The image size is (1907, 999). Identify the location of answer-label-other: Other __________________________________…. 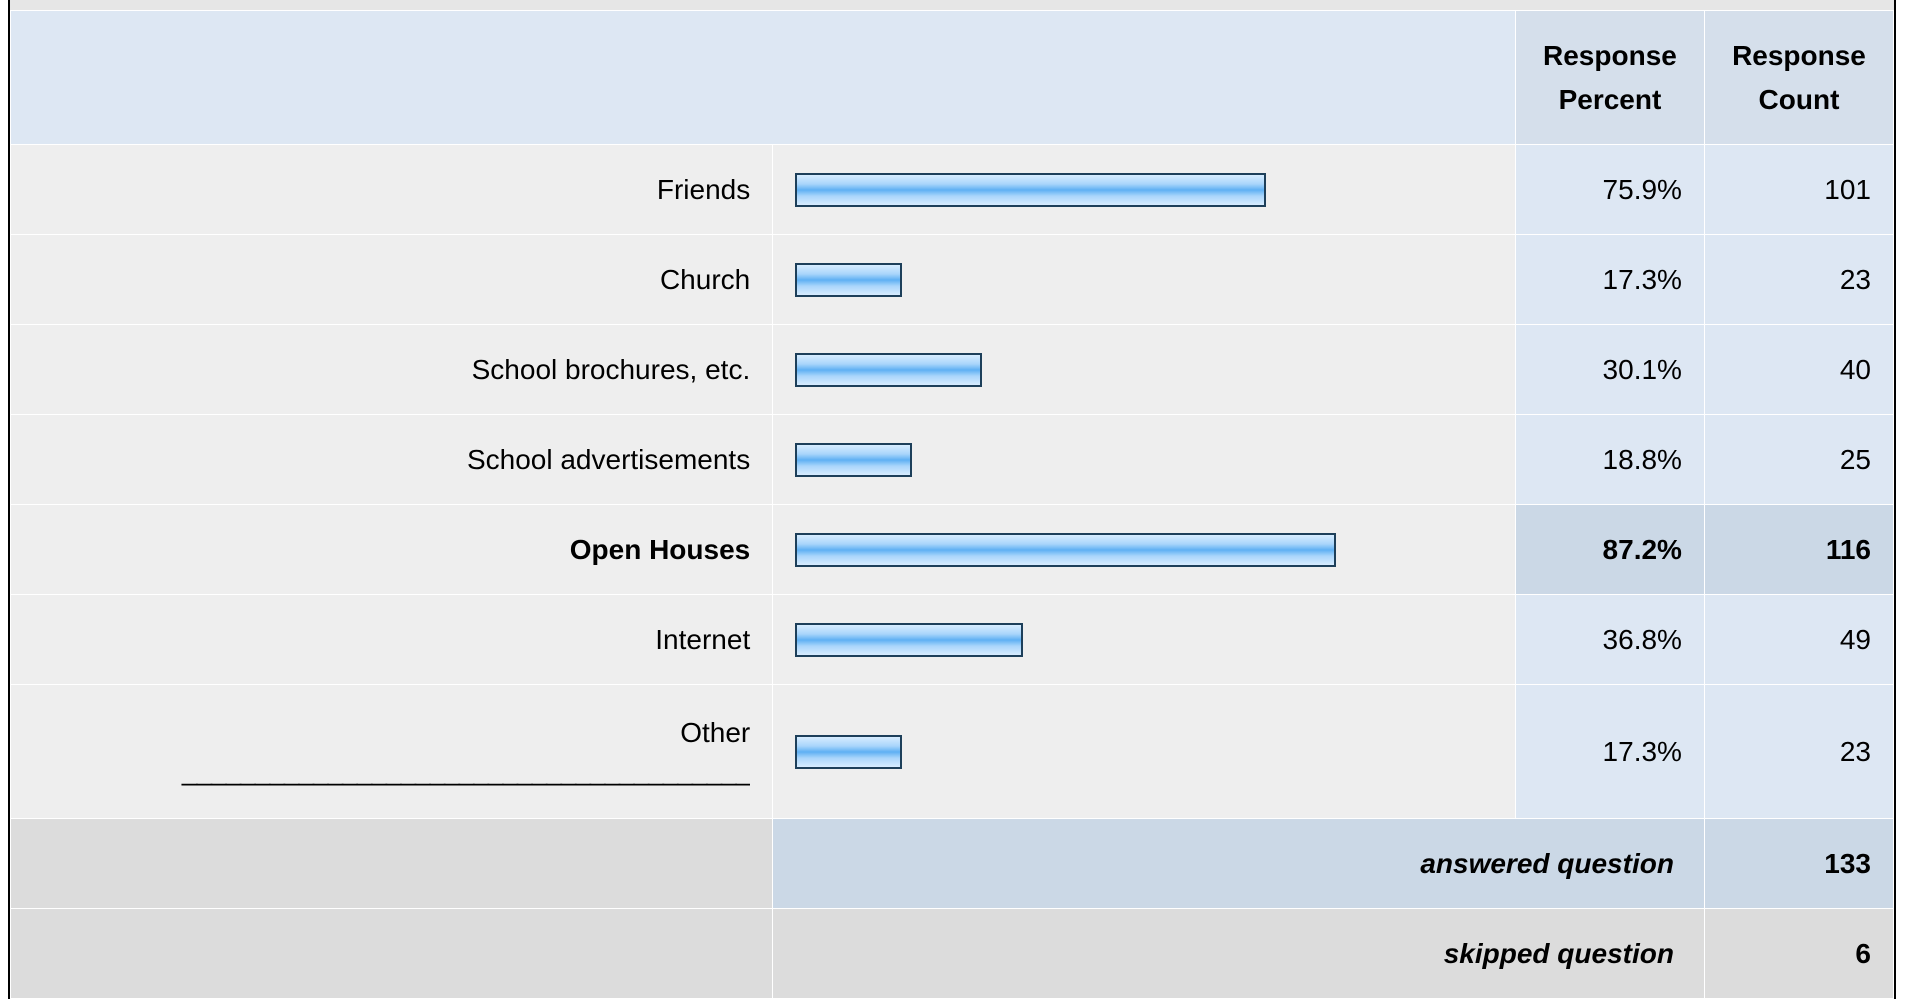
(391, 751).